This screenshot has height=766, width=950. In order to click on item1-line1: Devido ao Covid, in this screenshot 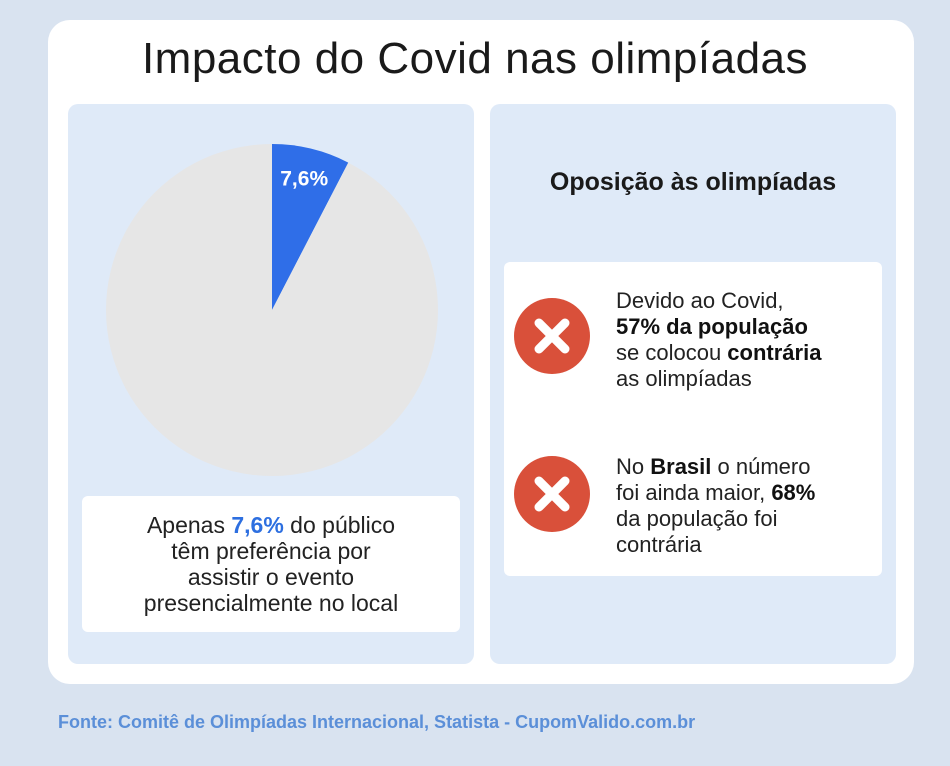, I will do `click(700, 300)`.